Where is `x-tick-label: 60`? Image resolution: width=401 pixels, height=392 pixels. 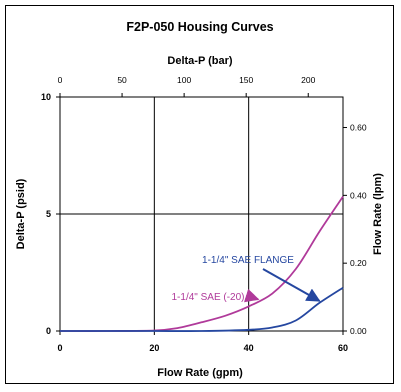
x-tick-label: 60 is located at coordinates (343, 348).